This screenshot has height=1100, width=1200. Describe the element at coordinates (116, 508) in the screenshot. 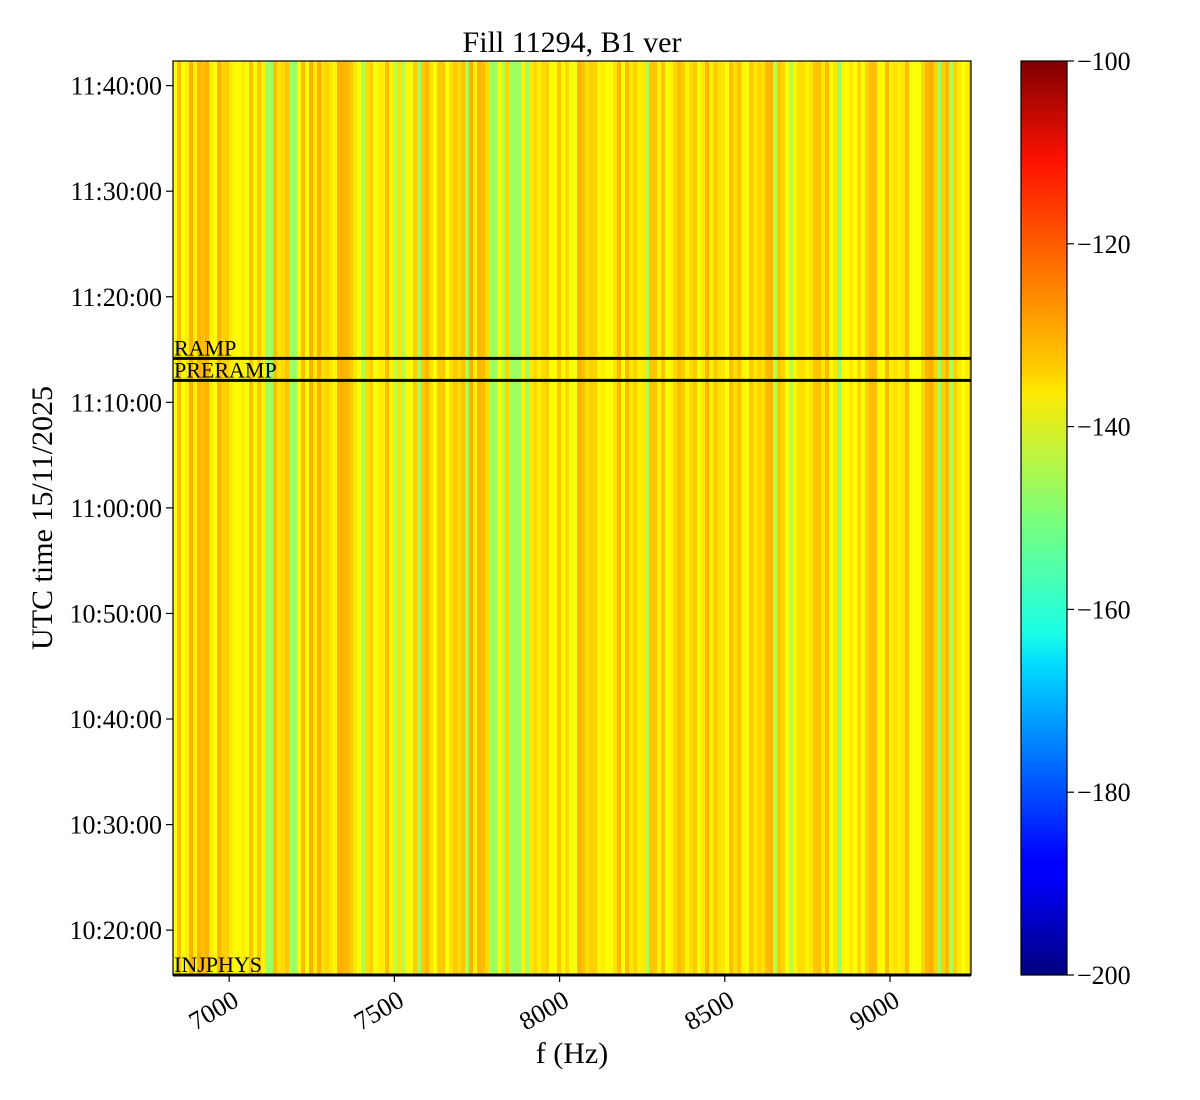

I see `y-tick-label: 11:00:00` at that location.